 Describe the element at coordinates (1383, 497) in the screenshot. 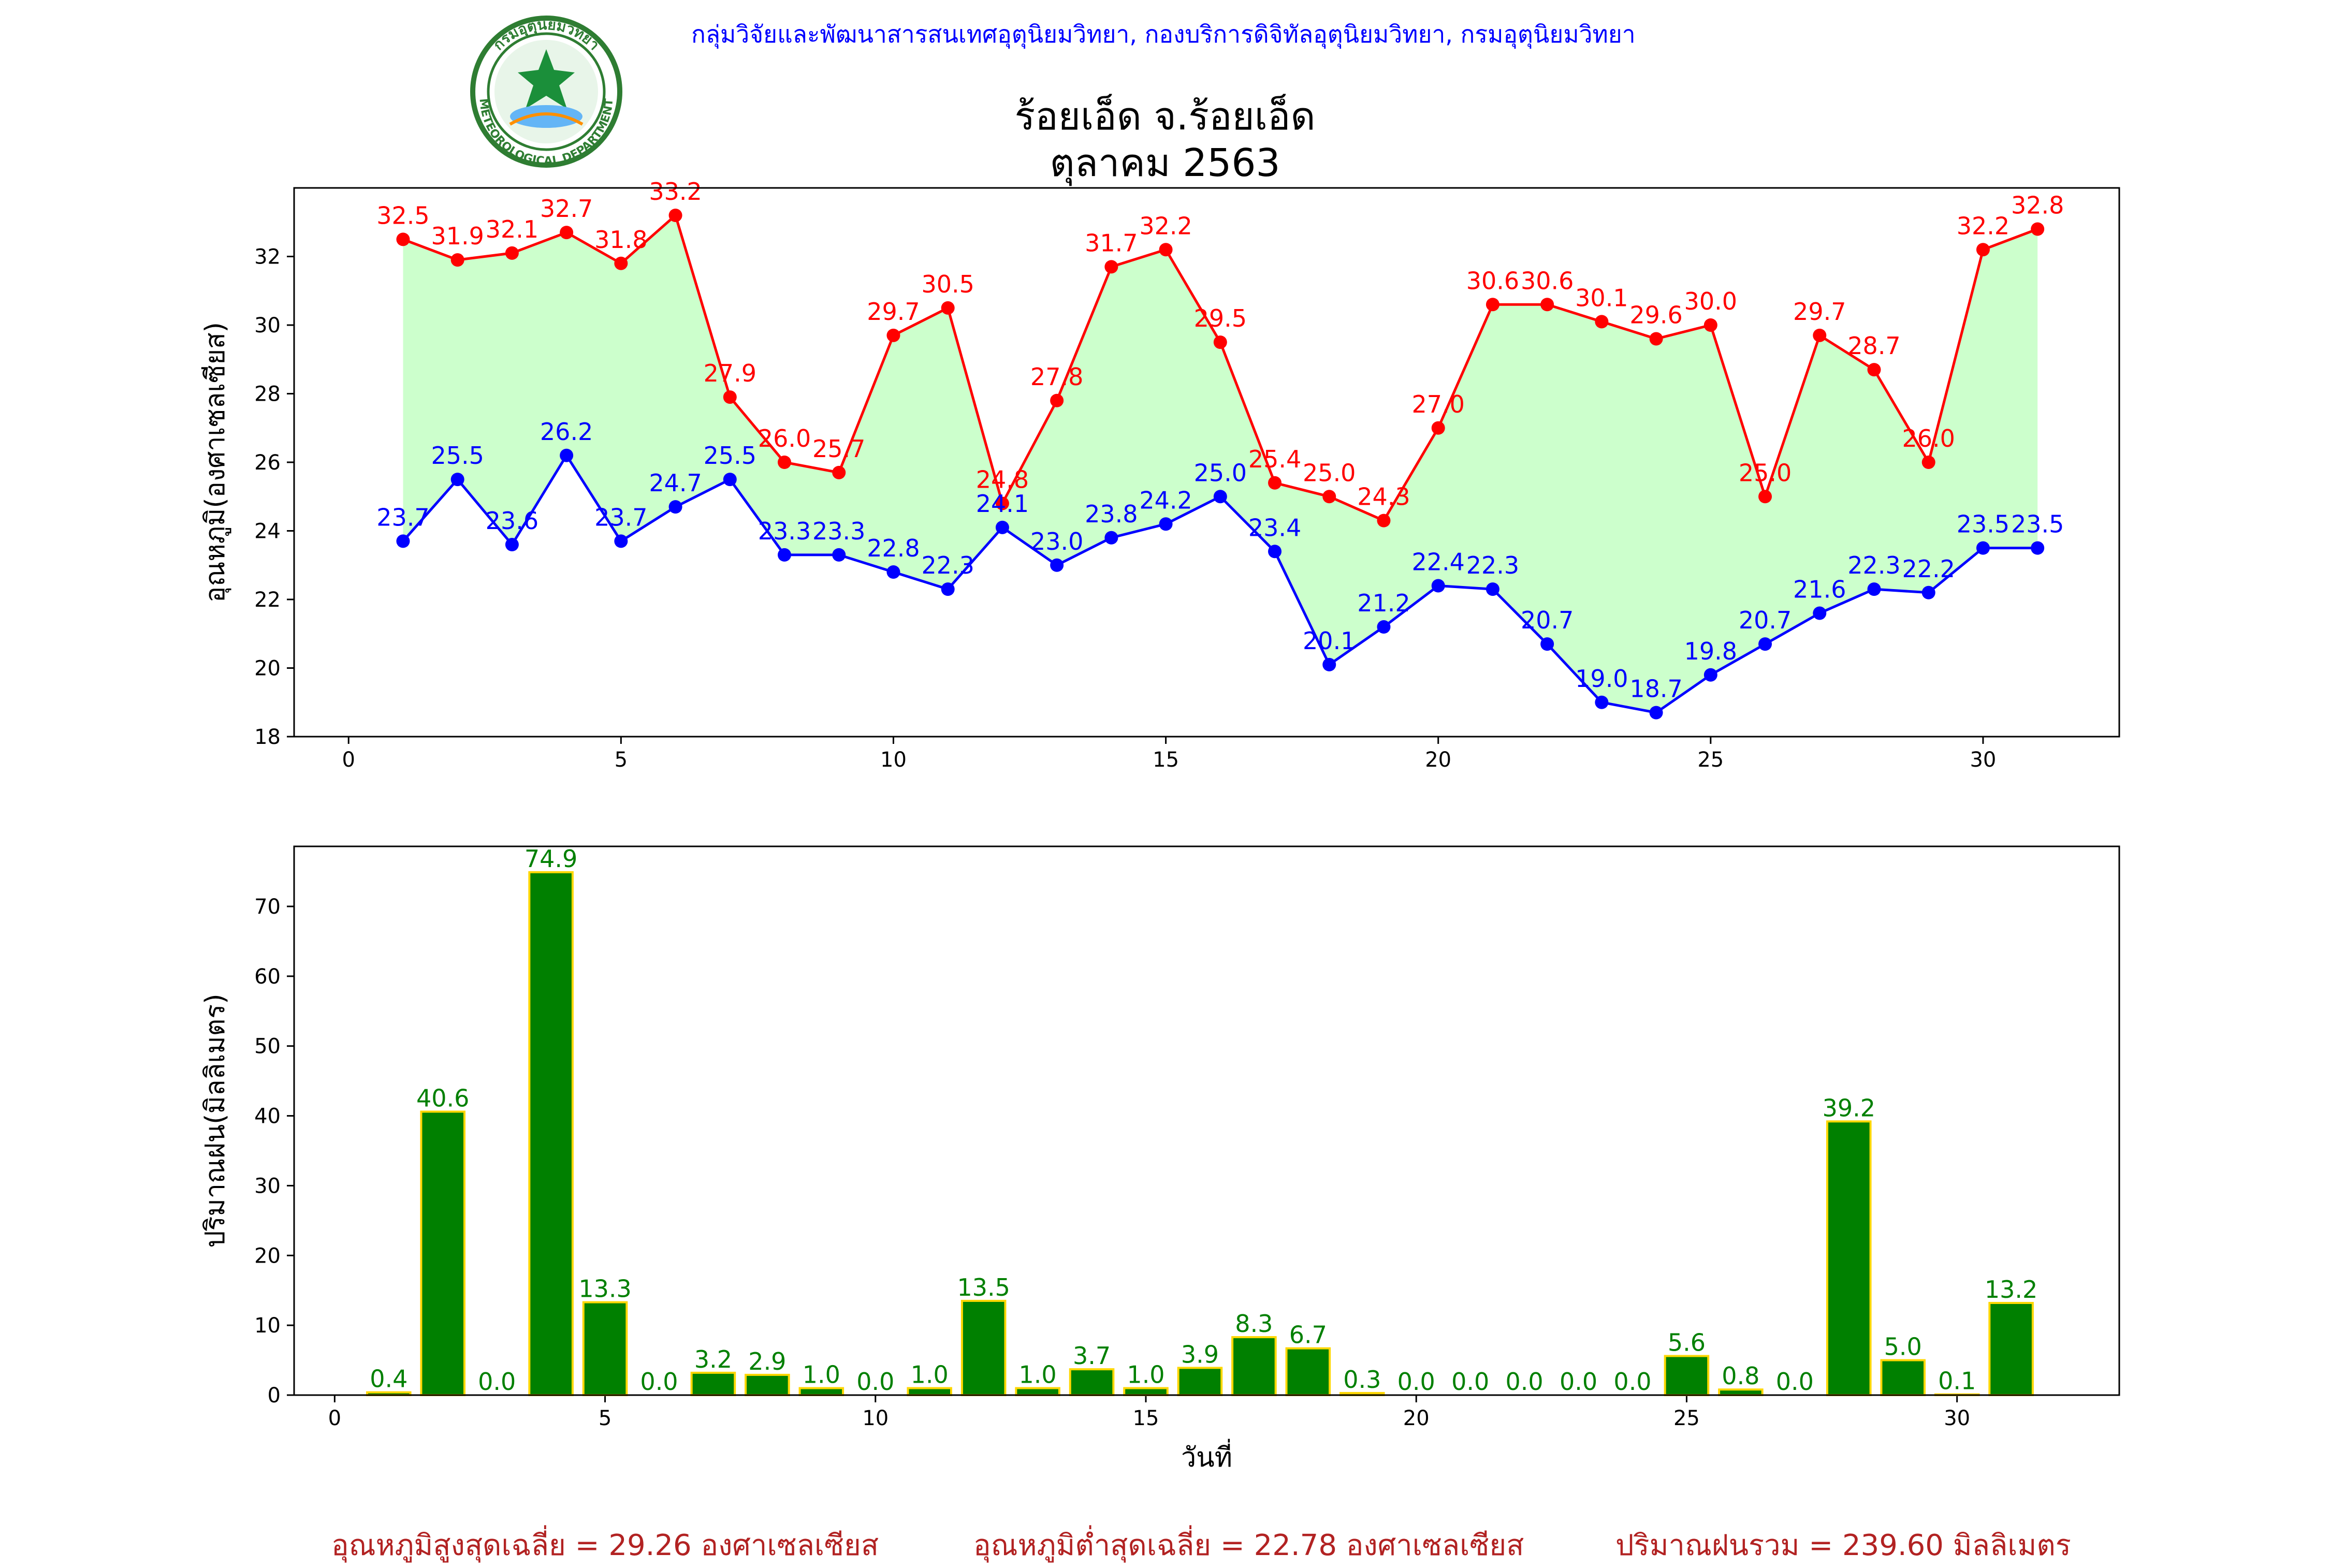

I see `max-temp-label: 24.3` at that location.